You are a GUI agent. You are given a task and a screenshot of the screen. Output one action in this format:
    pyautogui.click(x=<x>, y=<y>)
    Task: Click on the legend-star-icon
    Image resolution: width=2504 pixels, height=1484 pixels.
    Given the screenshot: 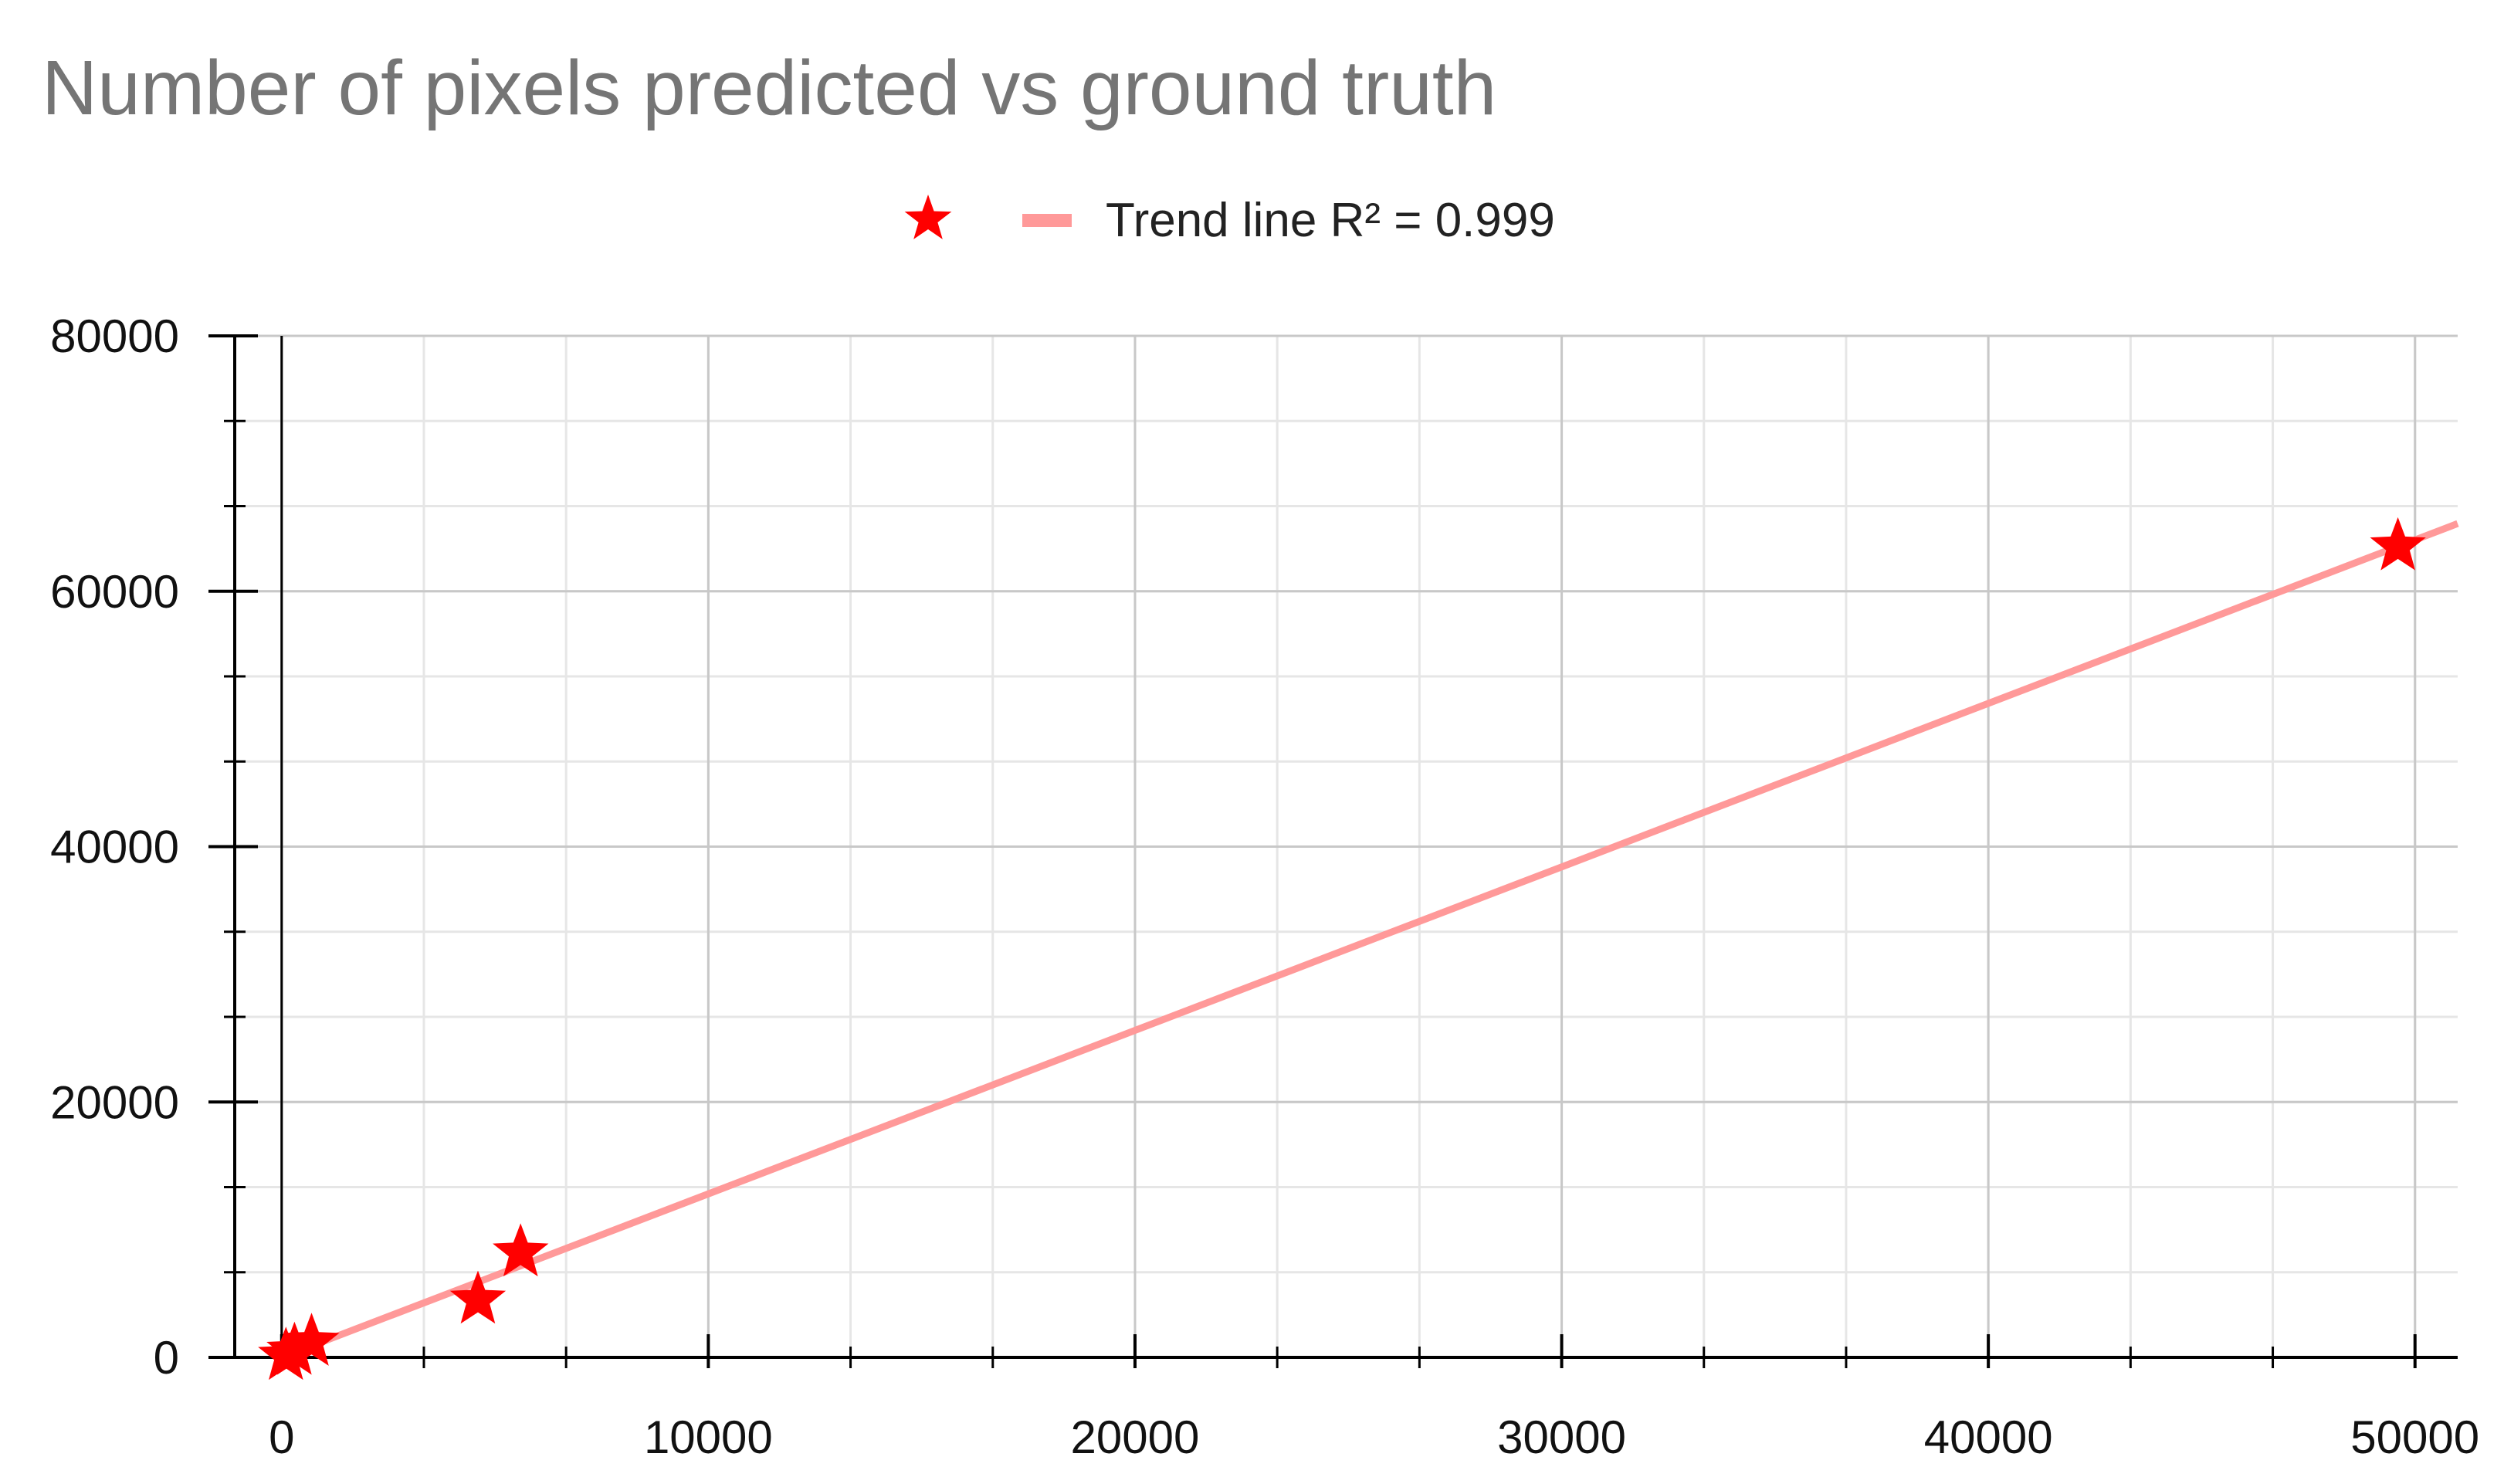 What is the action you would take?
    pyautogui.click(x=928, y=217)
    